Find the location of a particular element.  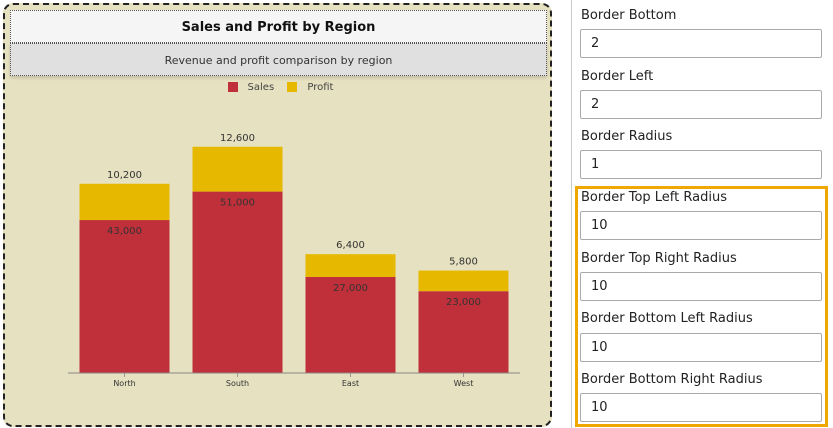

bar-profit-west is located at coordinates (463, 281).